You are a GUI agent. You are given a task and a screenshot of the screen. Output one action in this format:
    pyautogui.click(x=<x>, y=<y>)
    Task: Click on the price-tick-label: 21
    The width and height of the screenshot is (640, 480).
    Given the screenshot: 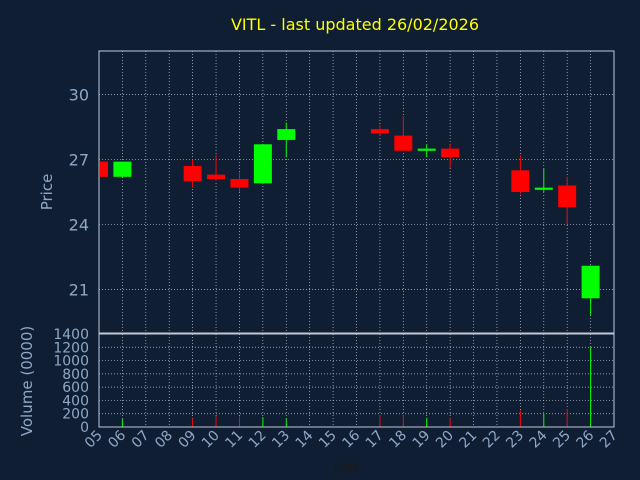 What is the action you would take?
    pyautogui.click(x=79, y=290)
    